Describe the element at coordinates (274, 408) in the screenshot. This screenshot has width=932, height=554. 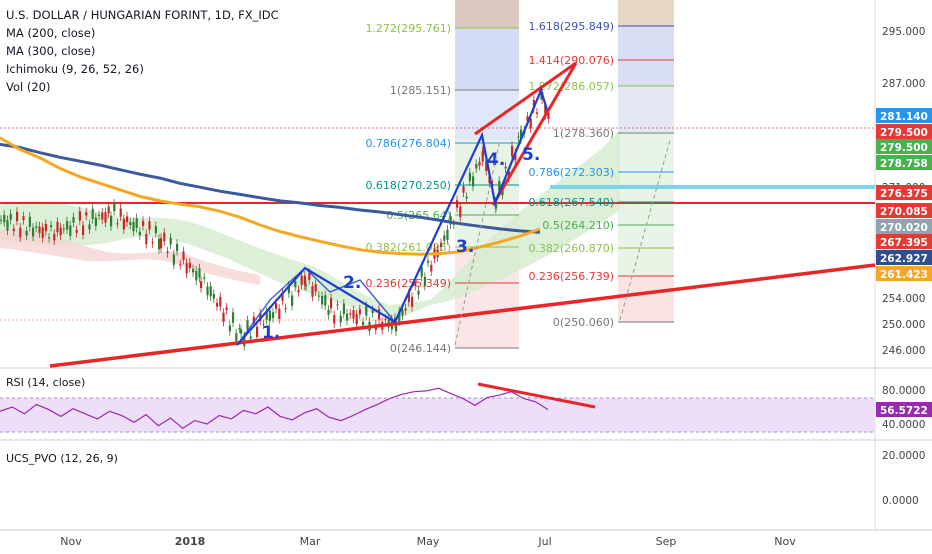
I see `rsi-line` at that location.